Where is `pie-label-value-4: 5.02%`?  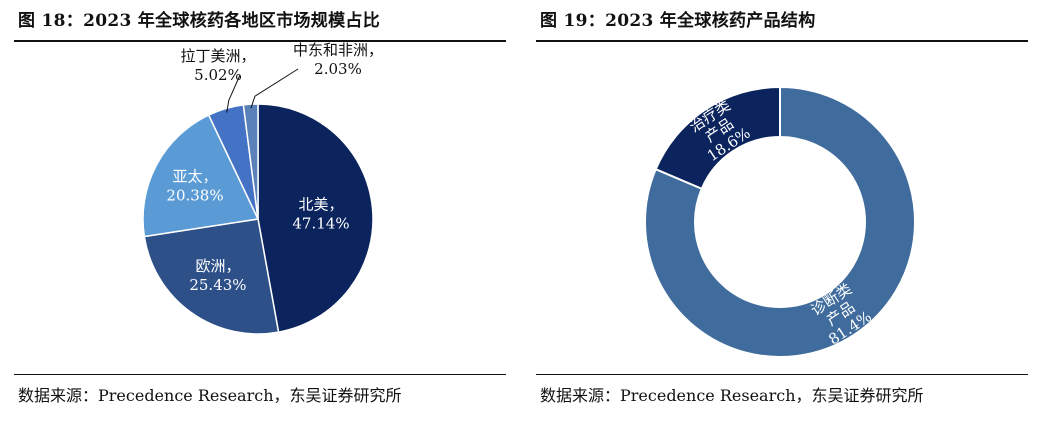 pie-label-value-4: 5.02% is located at coordinates (218, 75).